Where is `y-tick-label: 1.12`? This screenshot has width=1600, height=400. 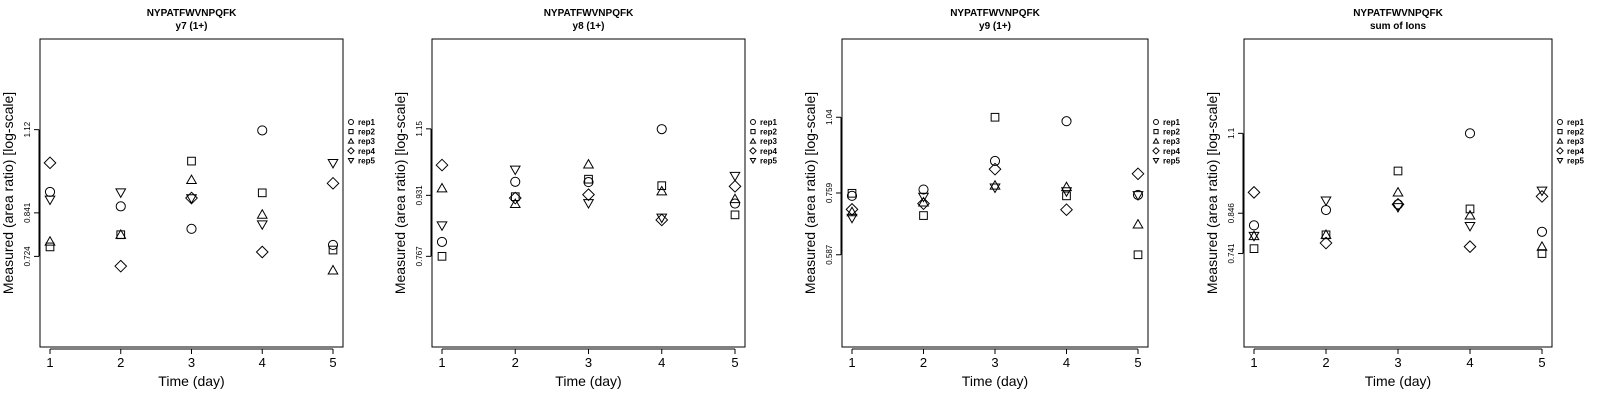 y-tick-label: 1.12 is located at coordinates (27, 129).